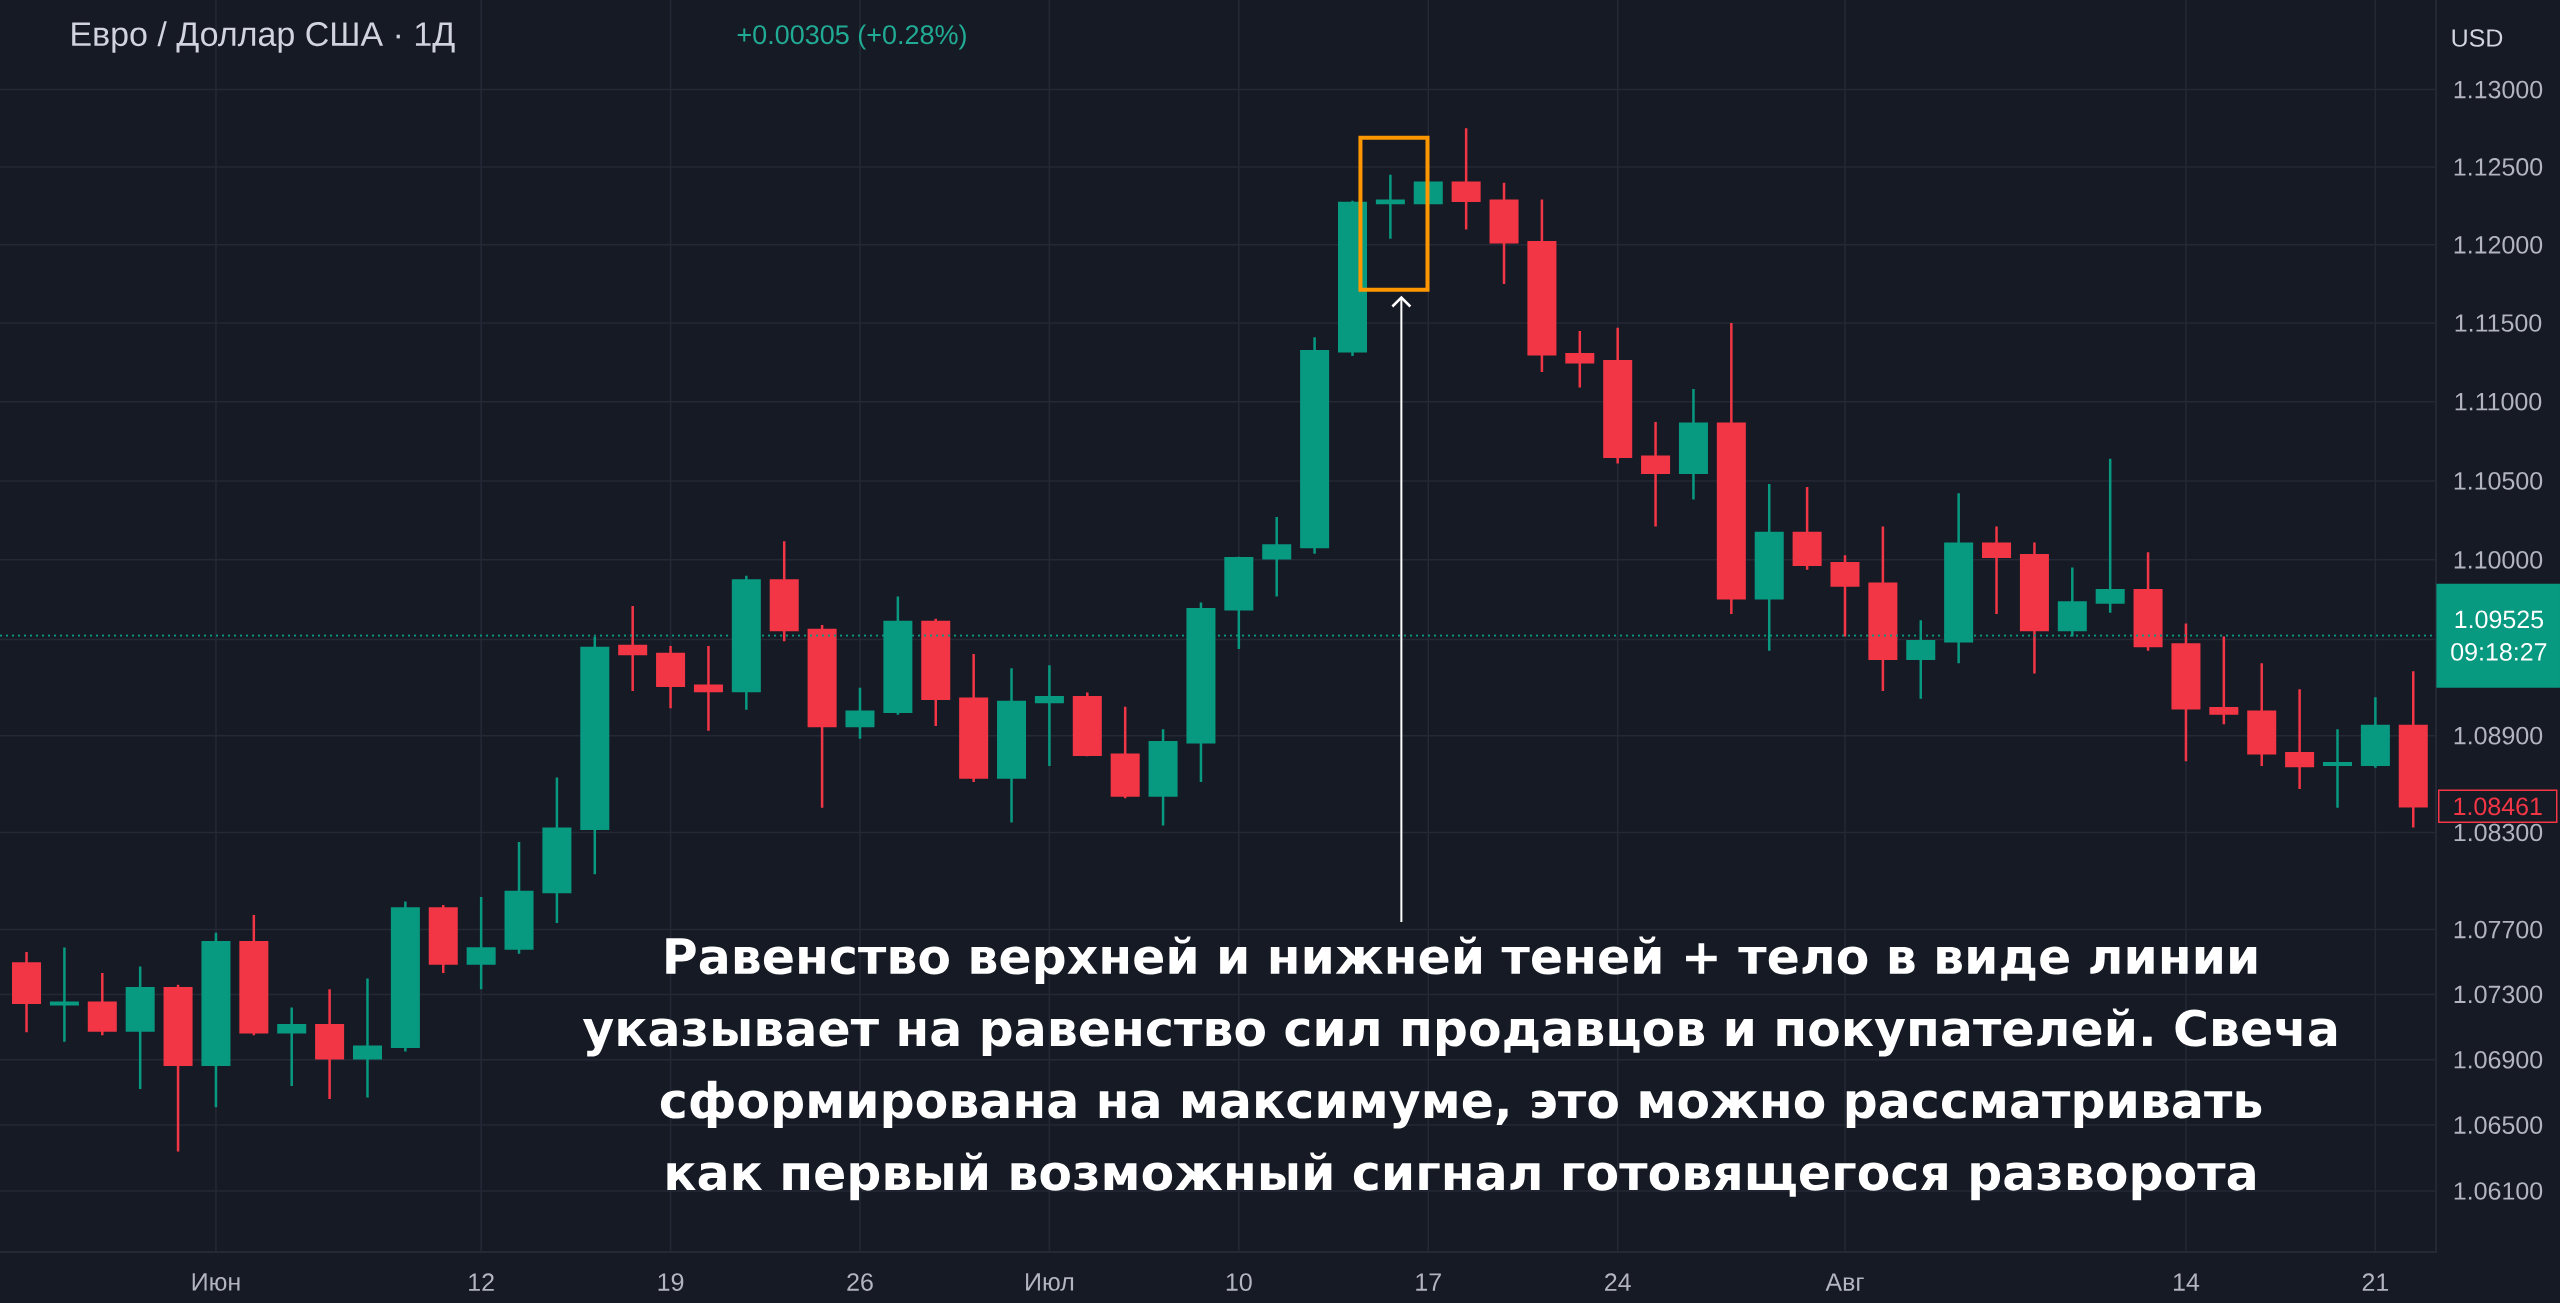 The image size is (2560, 1303). What do you see at coordinates (2498, 994) in the screenshot?
I see `y-tick-label: 1.07300` at bounding box center [2498, 994].